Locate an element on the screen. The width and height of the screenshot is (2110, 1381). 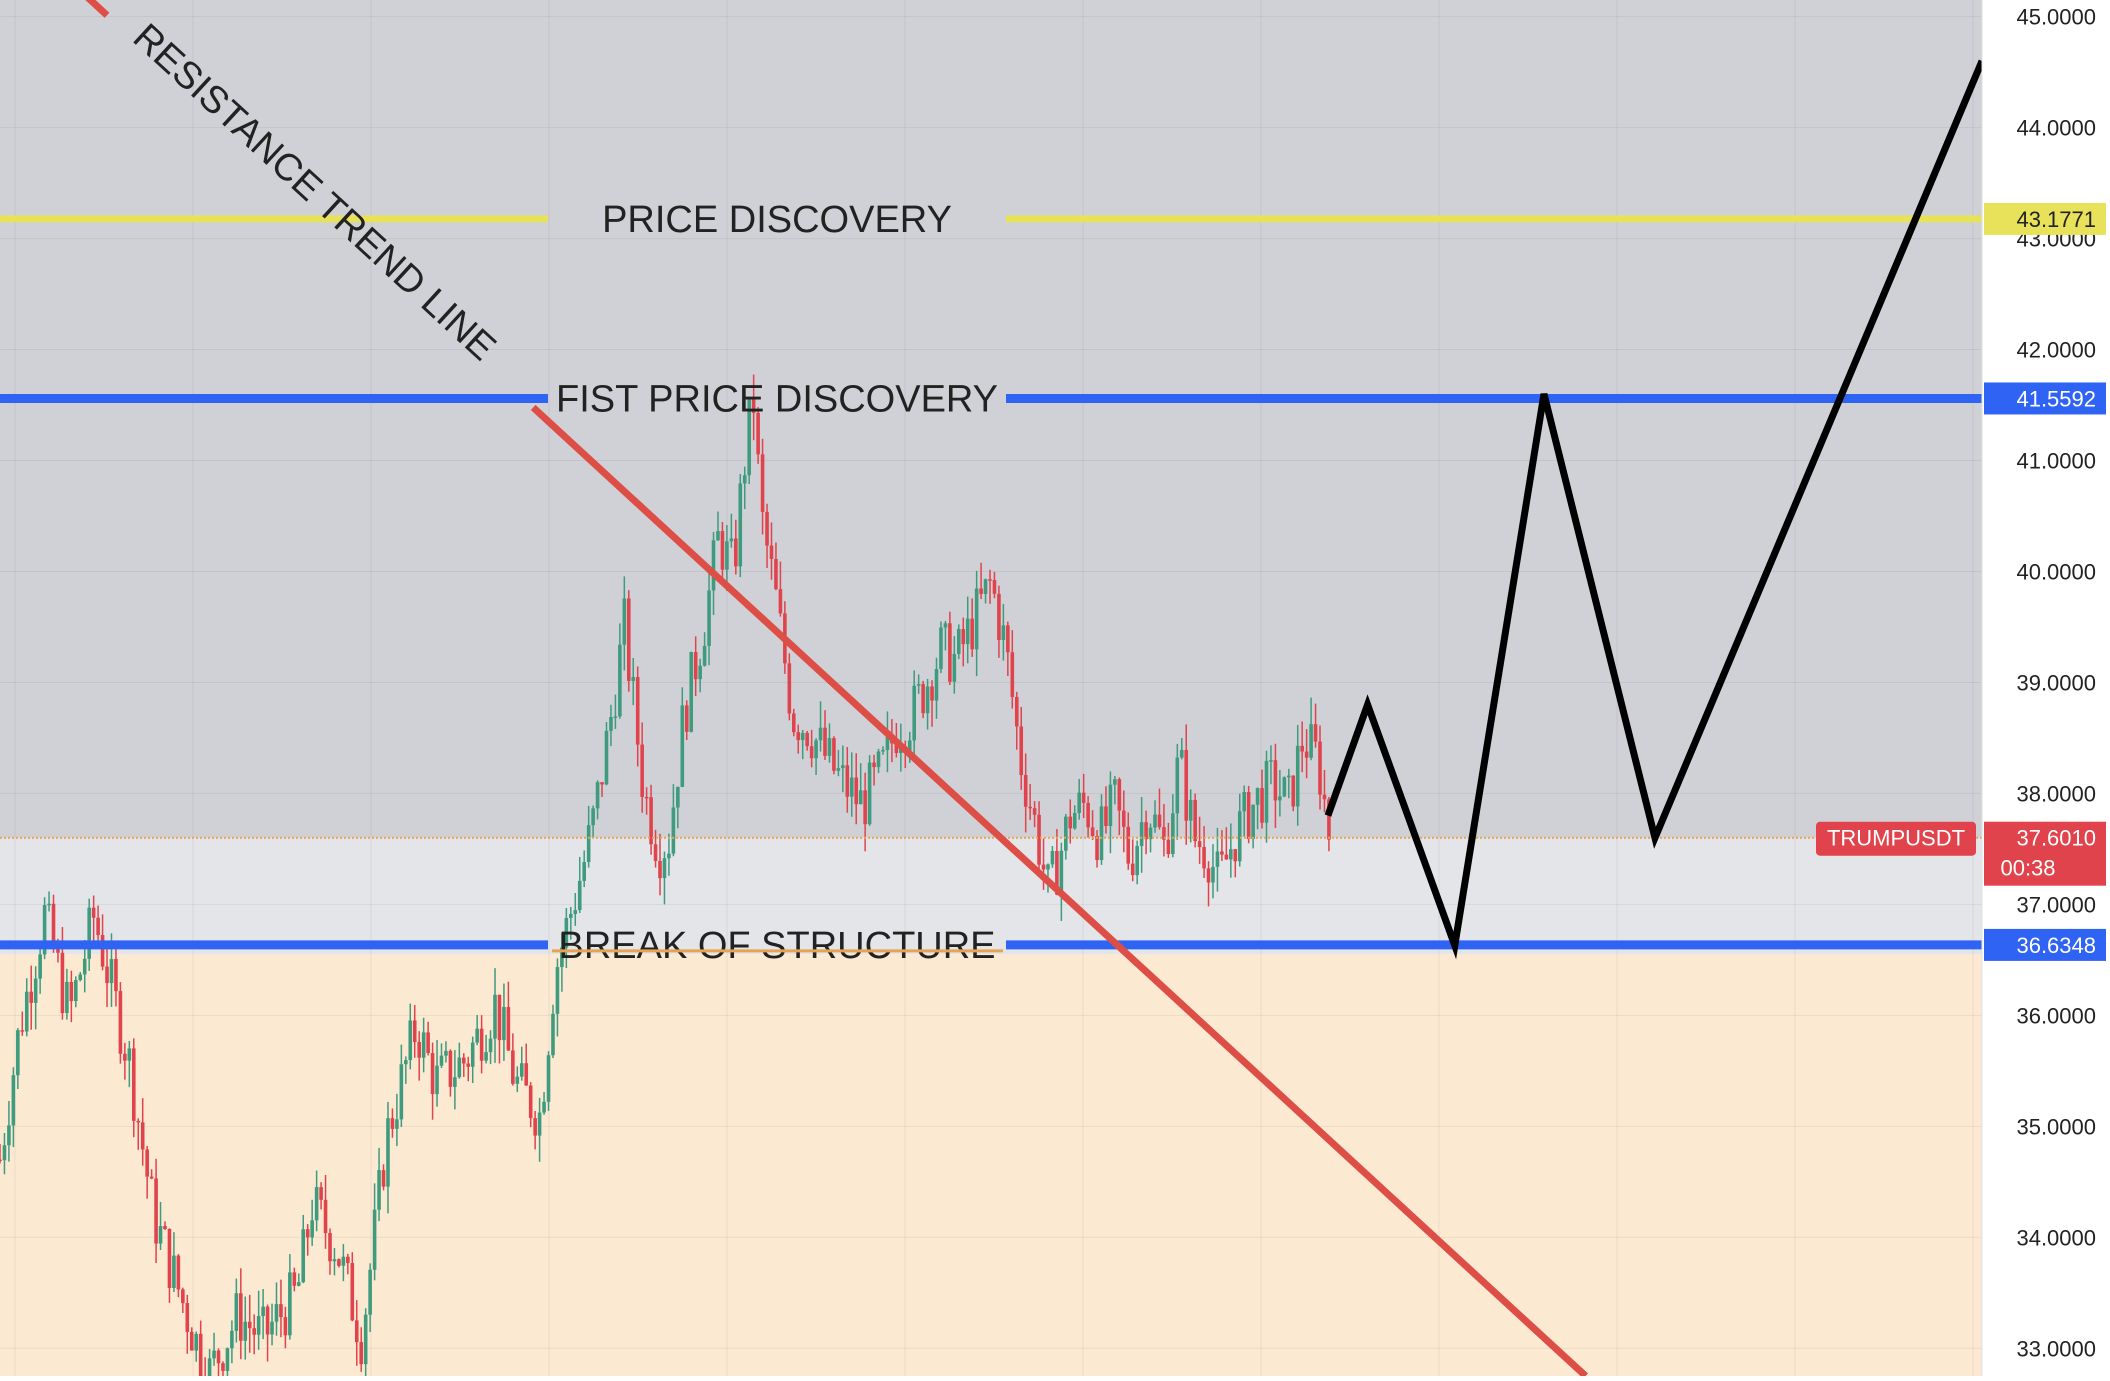
symbol-badge: TRUMPUSDT 37.6010 00:38 is located at coordinates (1961, 853).